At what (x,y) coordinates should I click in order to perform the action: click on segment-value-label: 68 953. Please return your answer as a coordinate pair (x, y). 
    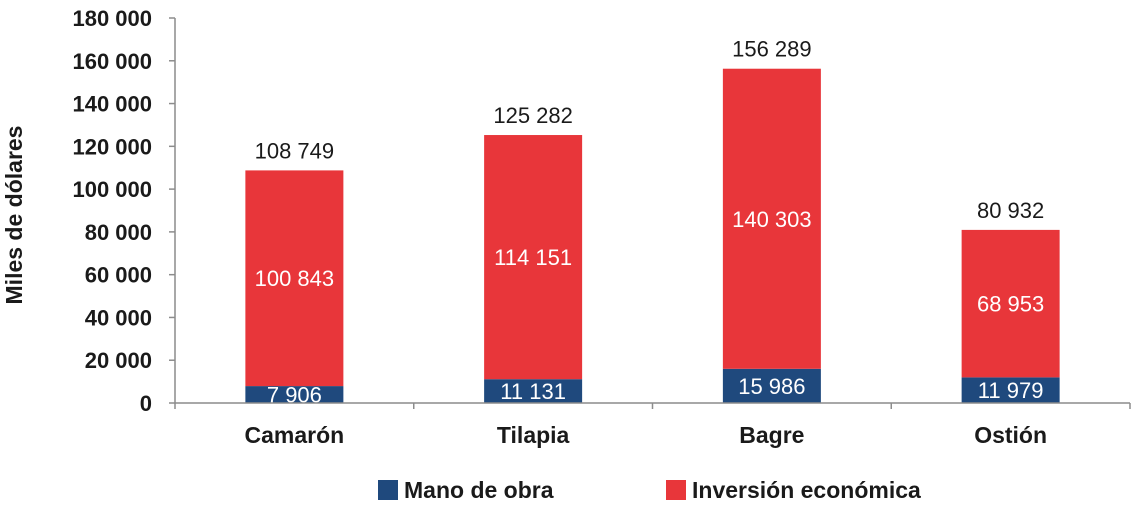
    Looking at the image, I should click on (1010, 304).